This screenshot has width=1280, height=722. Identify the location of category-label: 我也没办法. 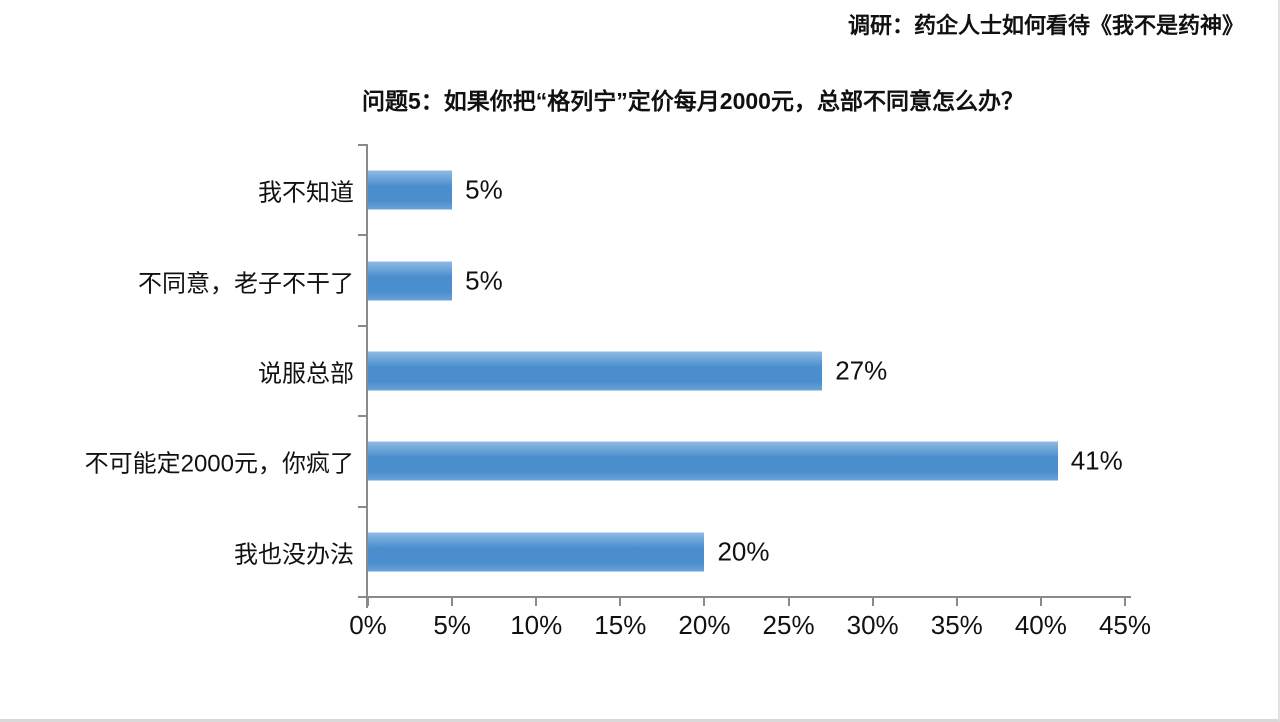
(294, 555).